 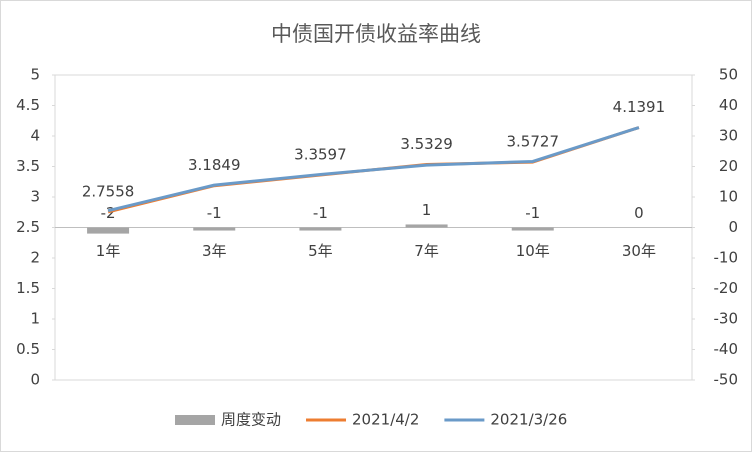 I want to click on line-value-label: 3.1849, so click(x=214, y=165).